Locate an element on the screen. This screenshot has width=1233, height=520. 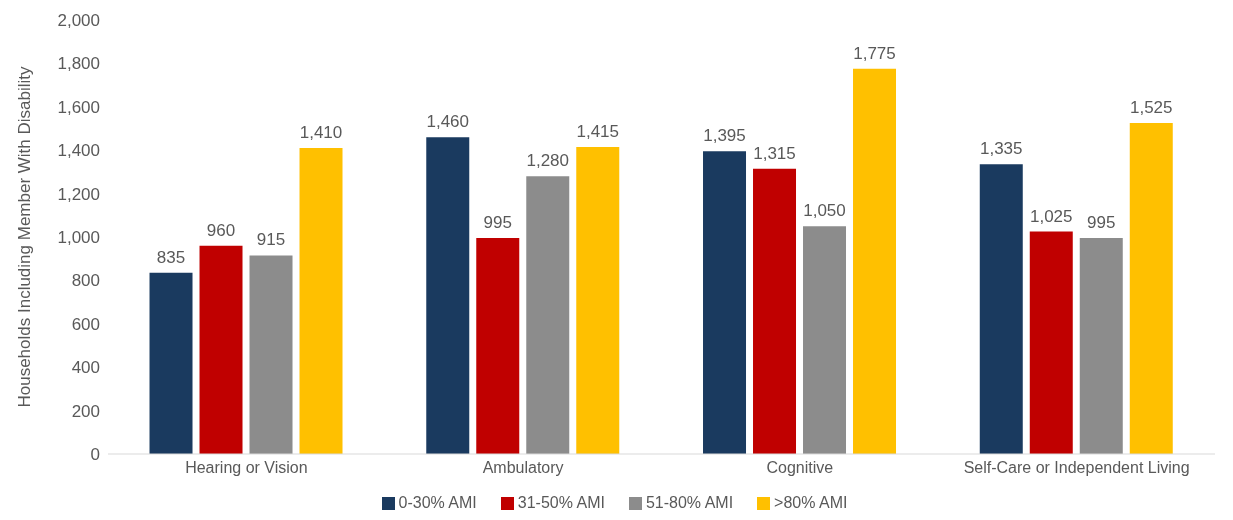
y-tick-label: 1,000 is located at coordinates (78, 238).